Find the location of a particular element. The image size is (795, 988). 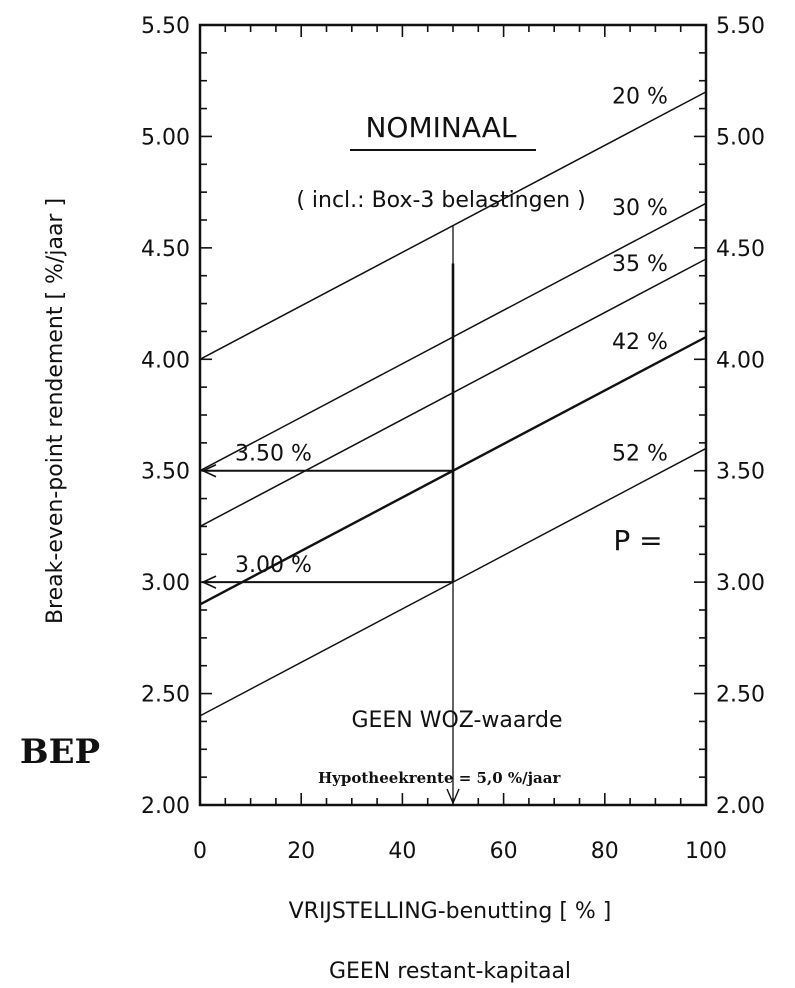

y-tick-label-right: 5.00 is located at coordinates (740, 137).